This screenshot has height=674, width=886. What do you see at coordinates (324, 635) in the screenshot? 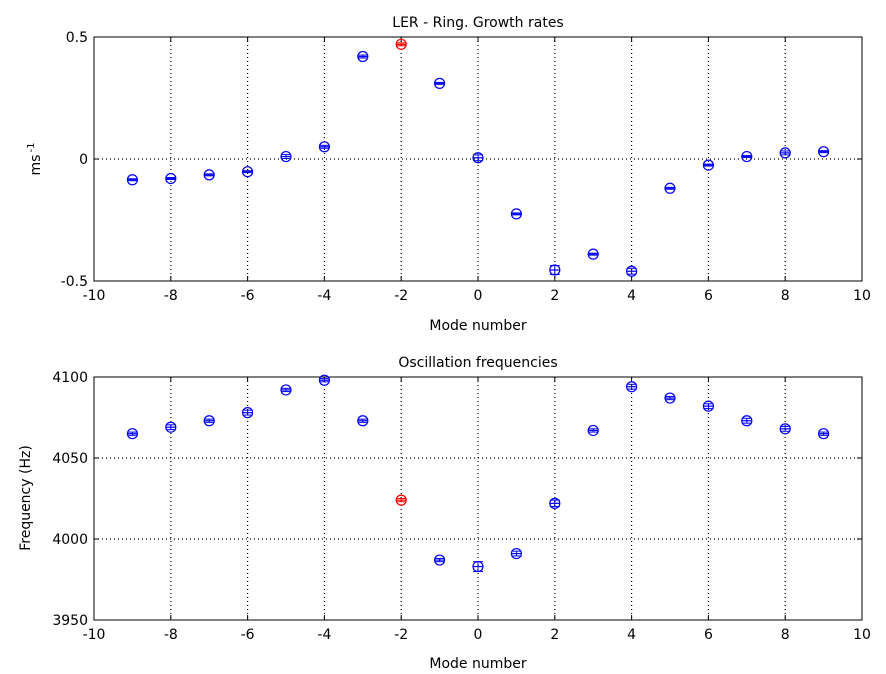
I see `oscillation-frequencies-x-tick-label: -4` at bounding box center [324, 635].